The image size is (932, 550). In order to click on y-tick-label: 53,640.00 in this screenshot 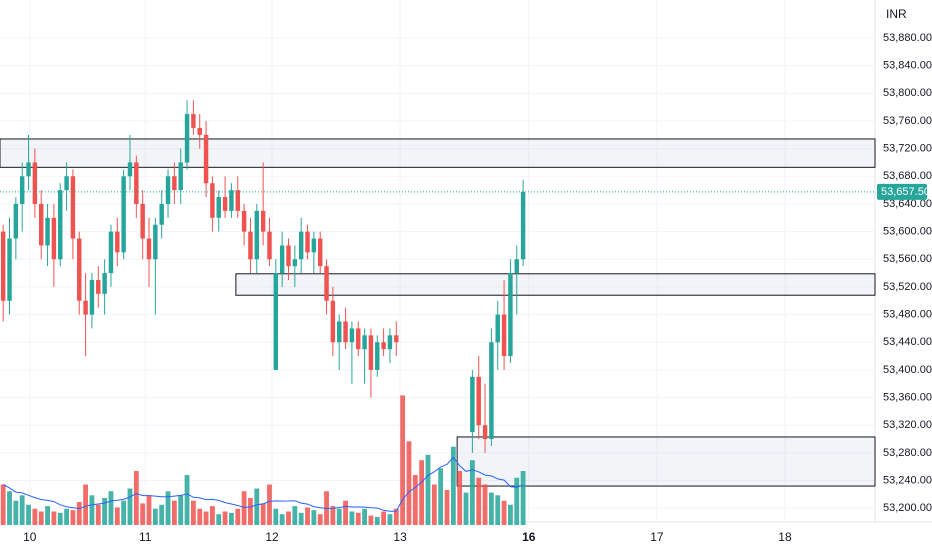, I will do `click(907, 204)`.